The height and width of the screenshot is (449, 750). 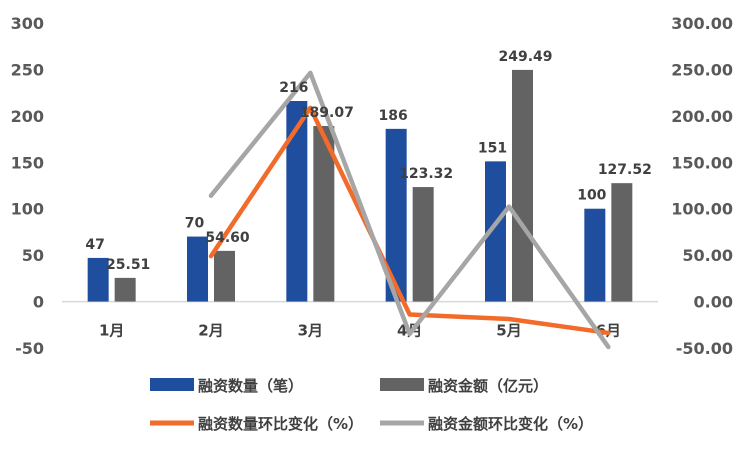 I want to click on right-tick-label: 0.00, so click(x=713, y=302).